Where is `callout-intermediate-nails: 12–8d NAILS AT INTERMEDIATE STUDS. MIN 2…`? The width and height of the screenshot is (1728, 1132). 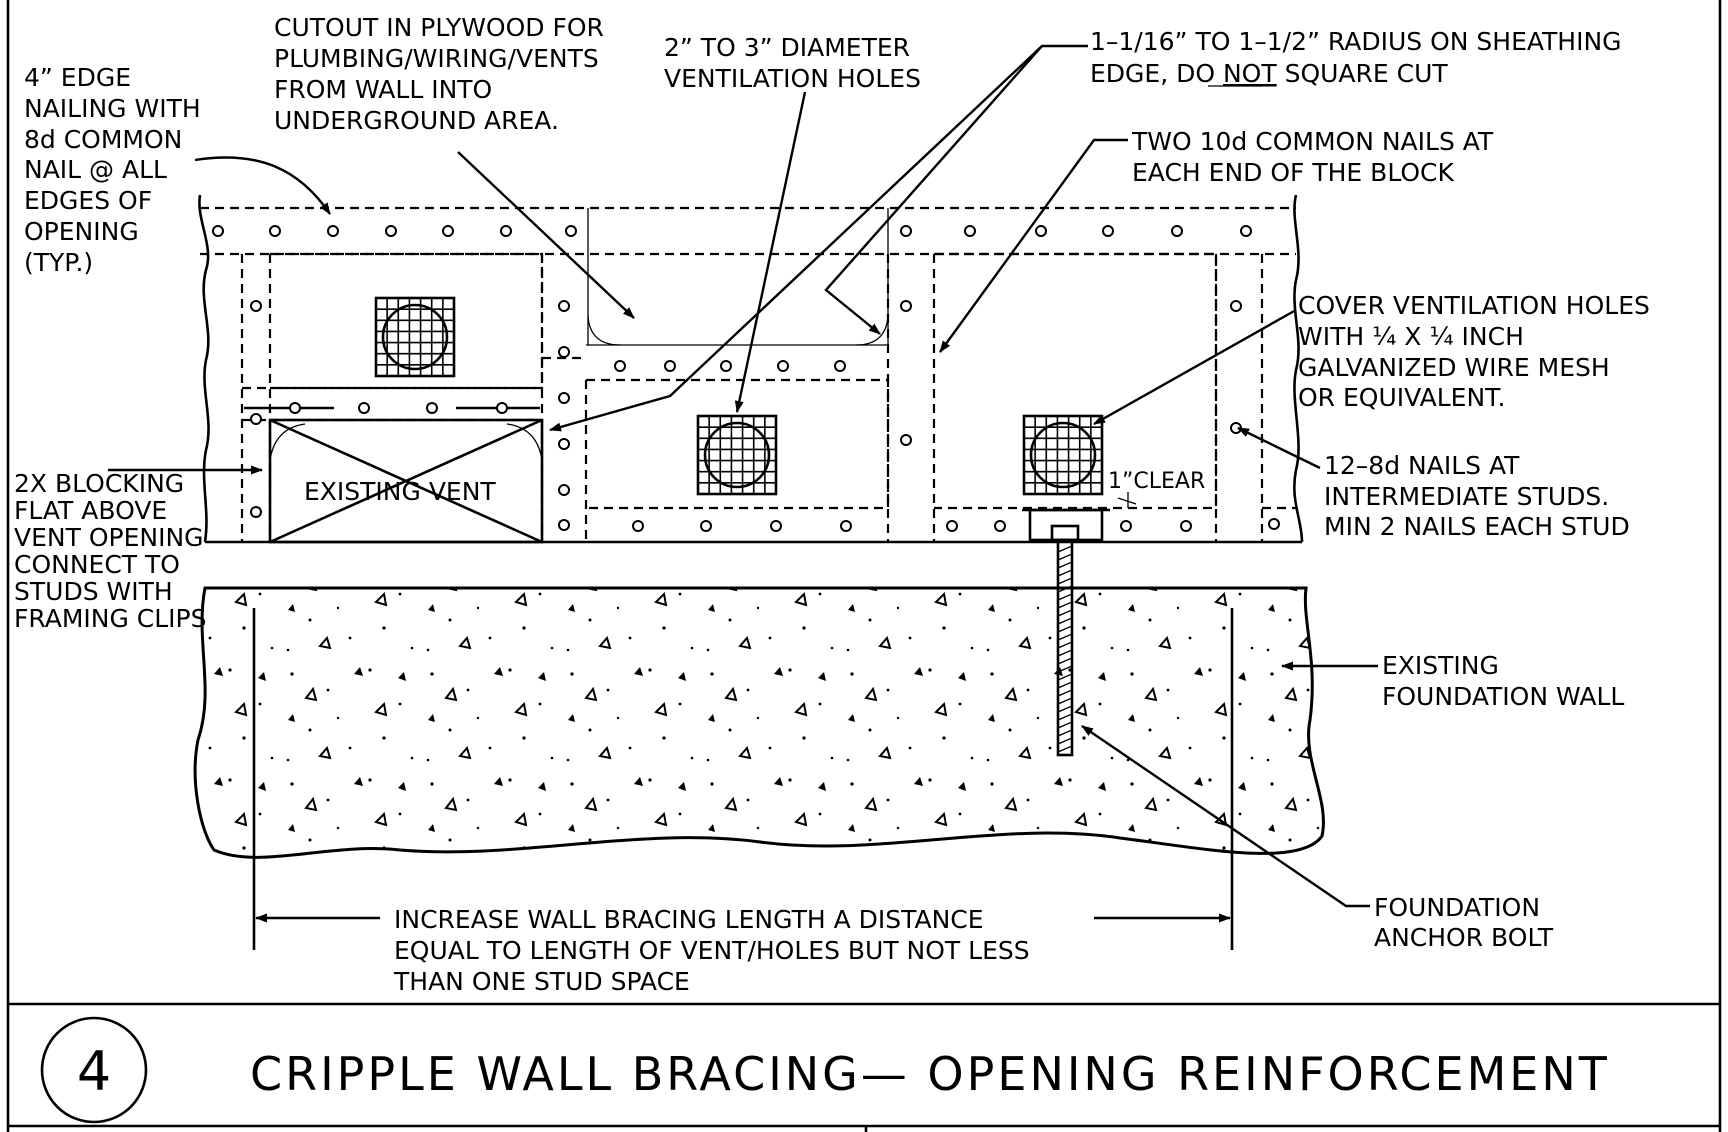
callout-intermediate-nails: 12–8d NAILS AT INTERMEDIATE STUDS. MIN 2… is located at coordinates (1477, 496).